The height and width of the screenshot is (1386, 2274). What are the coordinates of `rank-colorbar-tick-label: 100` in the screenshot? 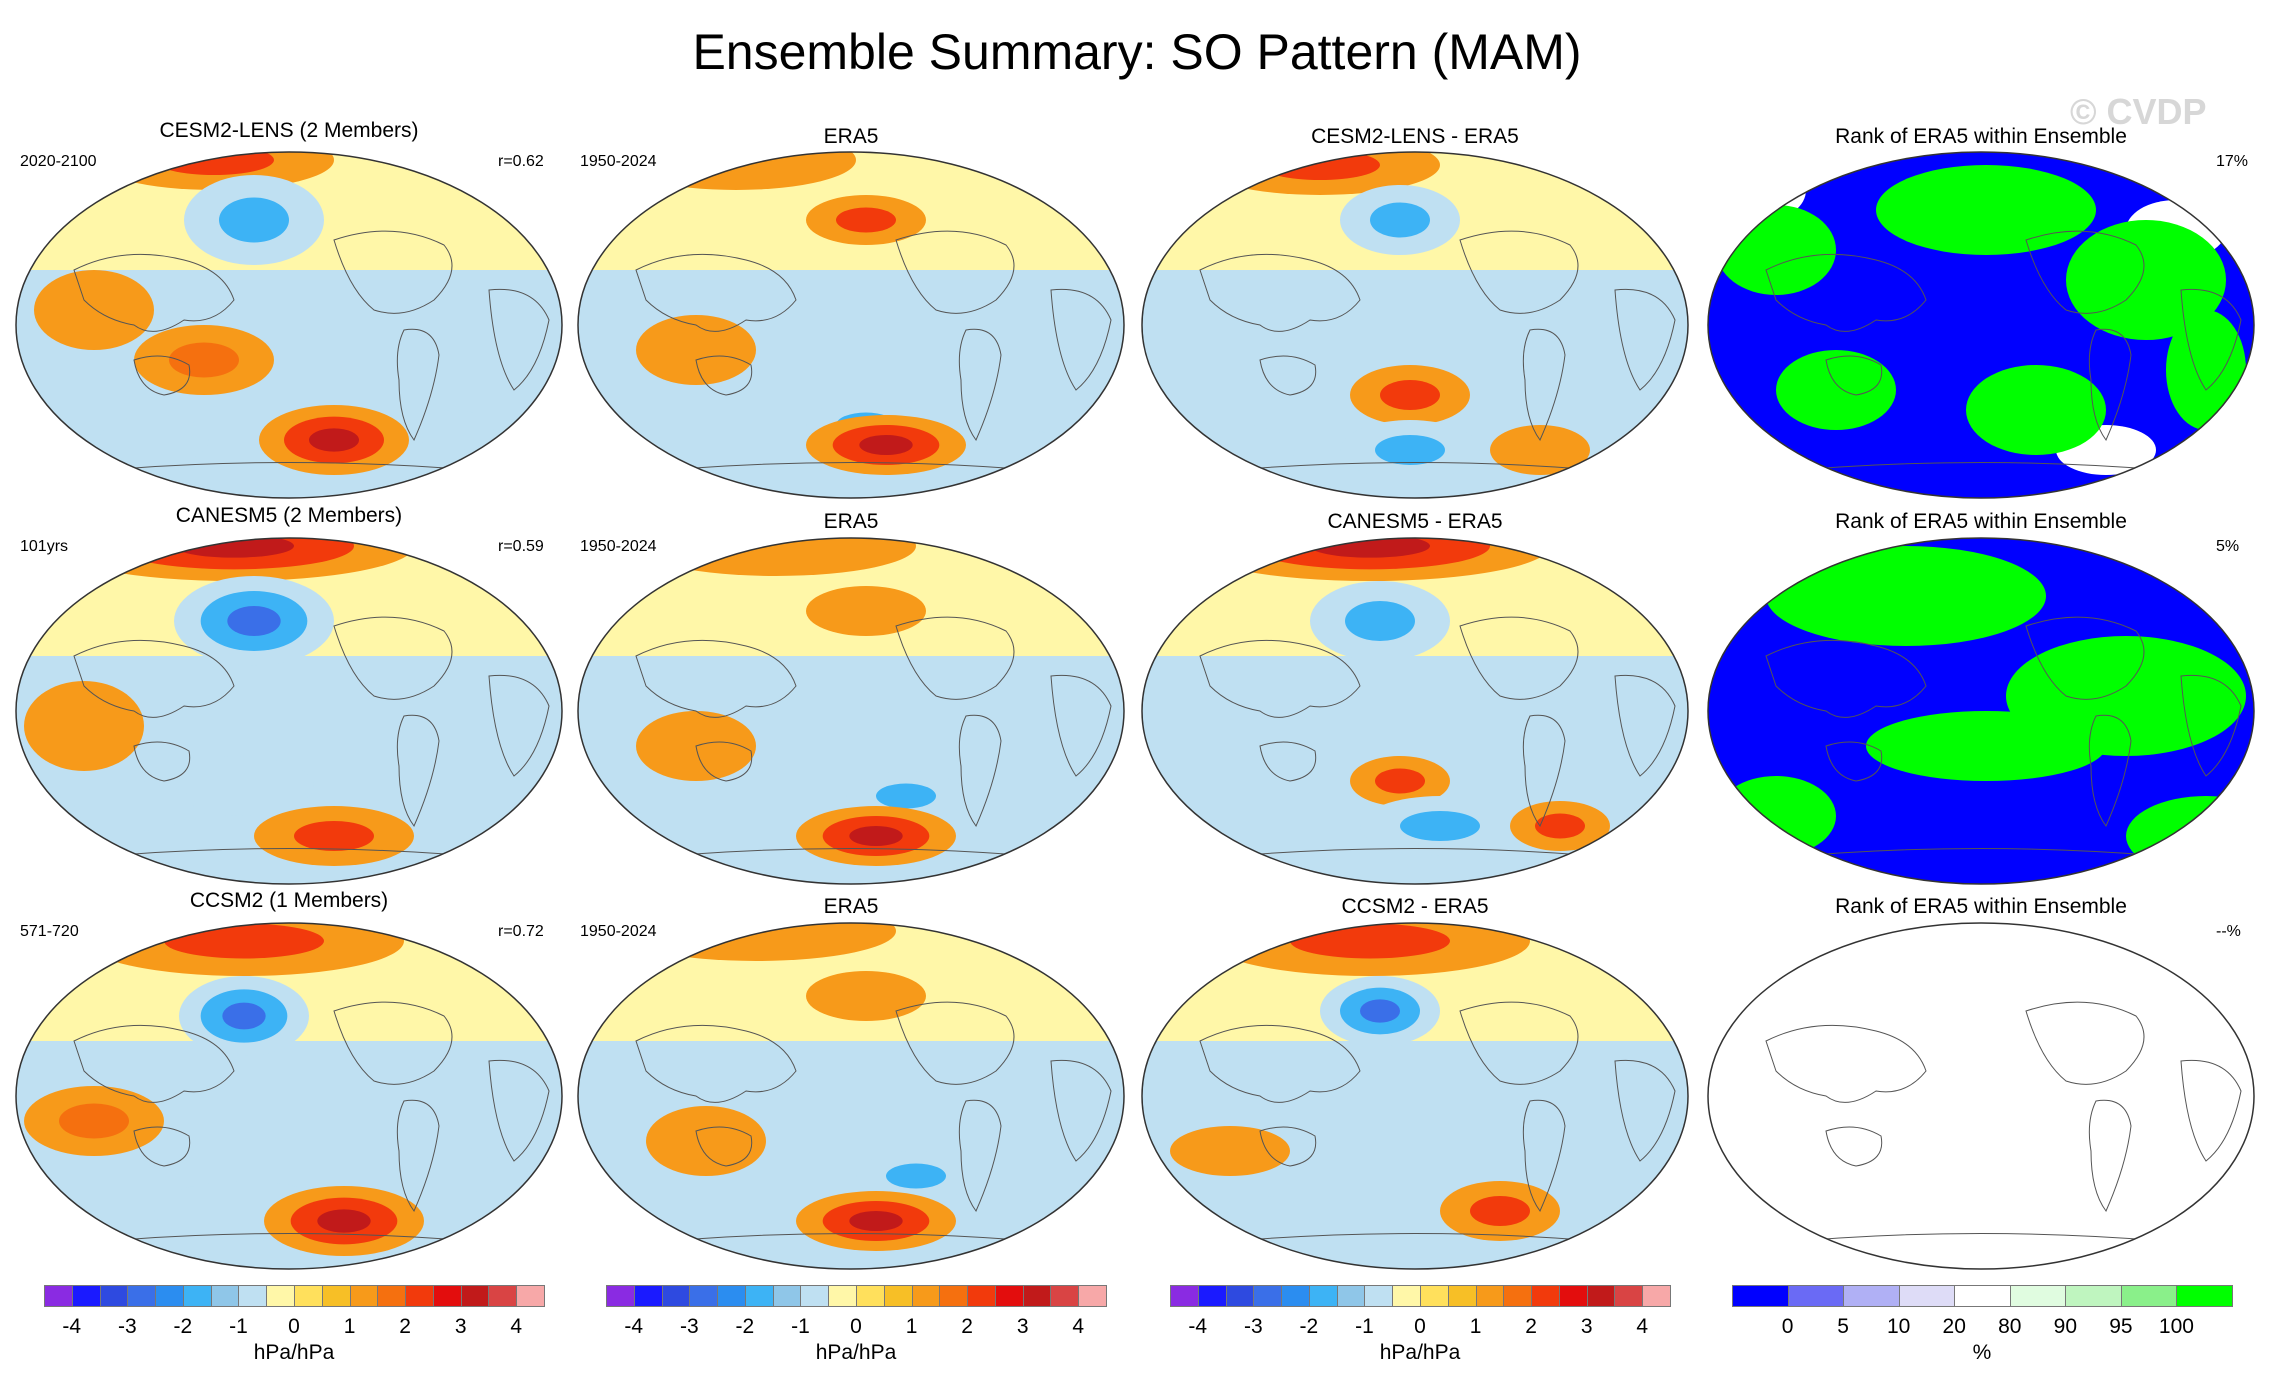 It's located at (2176, 1326).